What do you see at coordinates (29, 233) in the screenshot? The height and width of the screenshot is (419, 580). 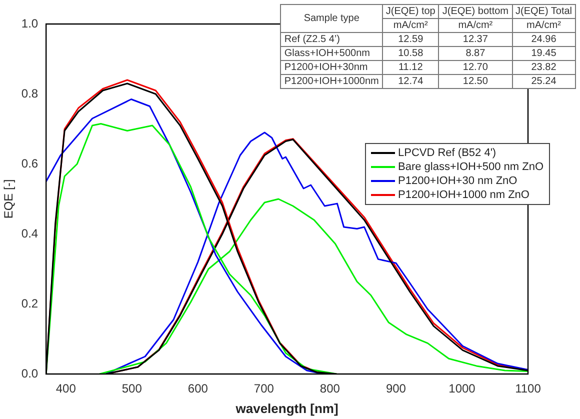 I see `y-tick-label: 0.4` at bounding box center [29, 233].